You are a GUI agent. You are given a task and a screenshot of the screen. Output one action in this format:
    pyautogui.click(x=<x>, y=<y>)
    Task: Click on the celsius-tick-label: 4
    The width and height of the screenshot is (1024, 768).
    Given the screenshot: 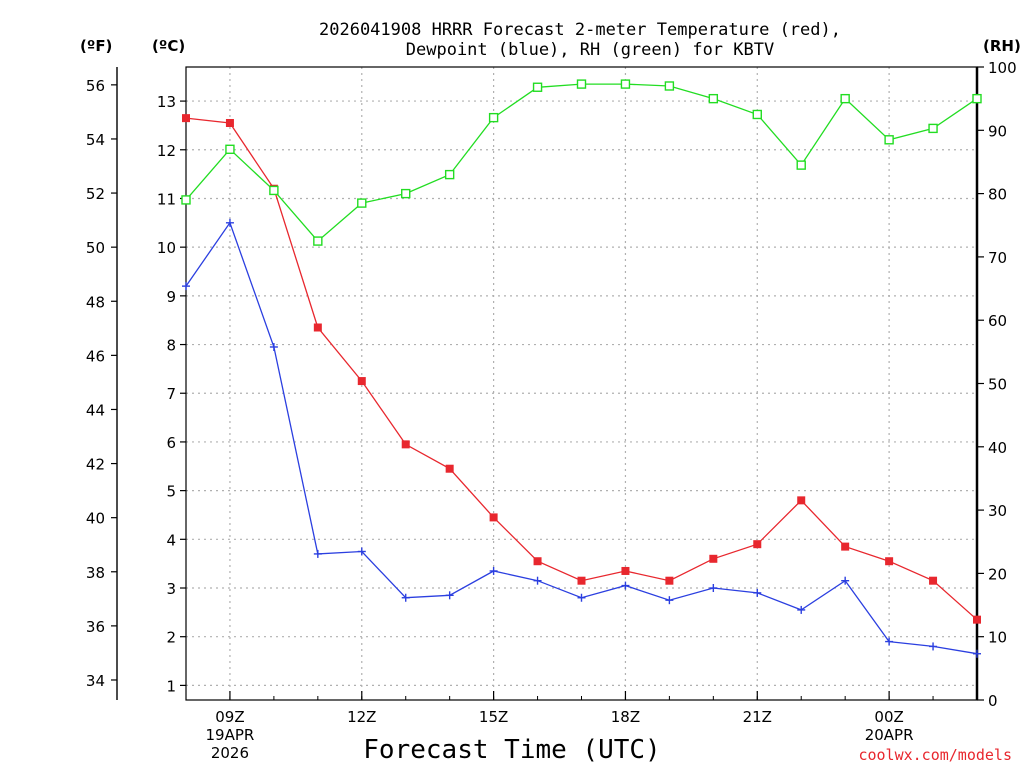 What is the action you would take?
    pyautogui.click(x=171, y=540)
    